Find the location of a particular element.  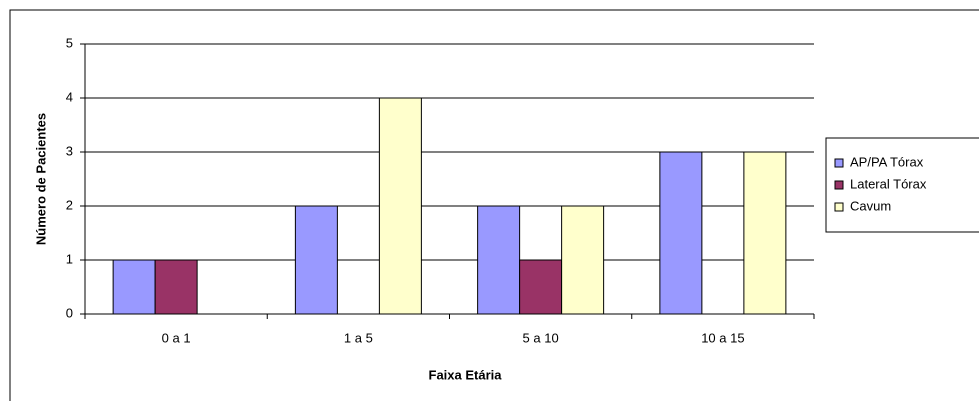

legend-label: Lateral Tórax is located at coordinates (888, 183).